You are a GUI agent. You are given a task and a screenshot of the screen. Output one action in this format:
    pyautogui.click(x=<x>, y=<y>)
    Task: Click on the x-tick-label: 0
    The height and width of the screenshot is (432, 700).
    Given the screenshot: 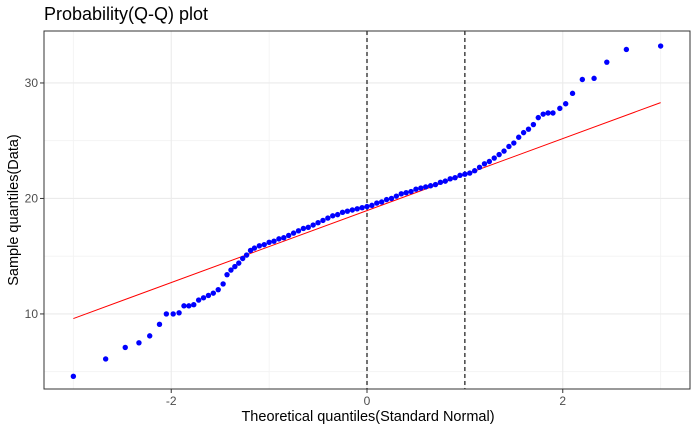 What is the action you would take?
    pyautogui.click(x=367, y=401)
    